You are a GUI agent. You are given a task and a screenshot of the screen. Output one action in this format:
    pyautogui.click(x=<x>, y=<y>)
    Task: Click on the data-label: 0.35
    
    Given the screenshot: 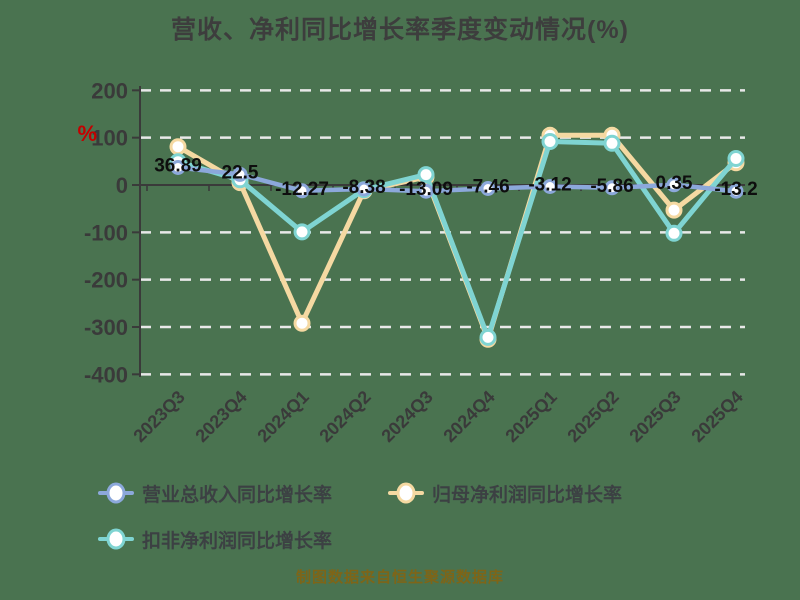 What is the action you would take?
    pyautogui.click(x=674, y=183)
    